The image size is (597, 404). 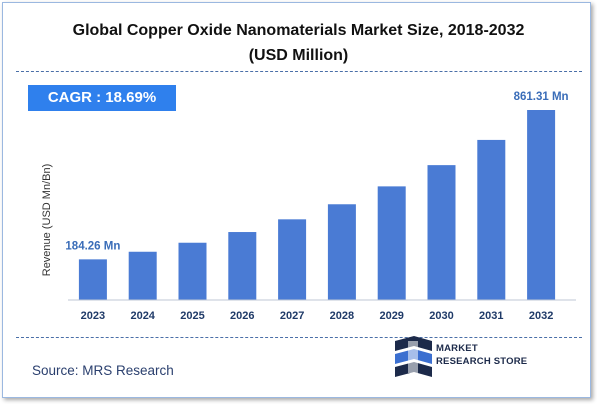 I want to click on x-tick-2026: 2026, so click(x=242, y=316).